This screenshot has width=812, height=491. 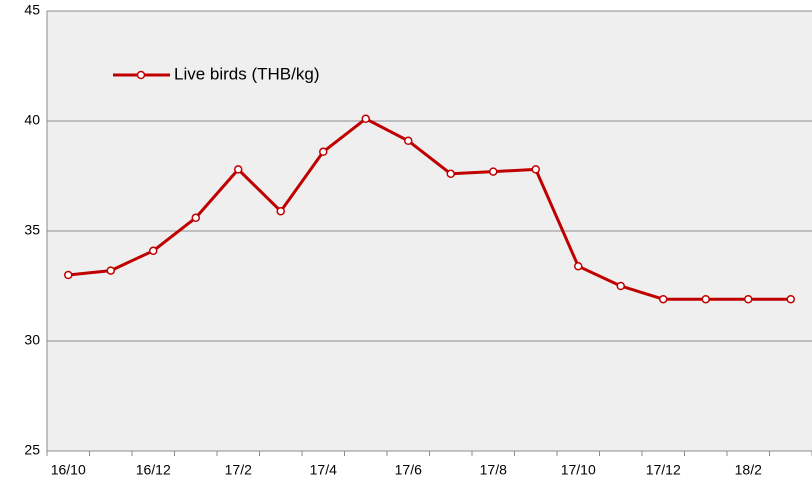 What do you see at coordinates (32, 10) in the screenshot?
I see `y-tick-label: 45` at bounding box center [32, 10].